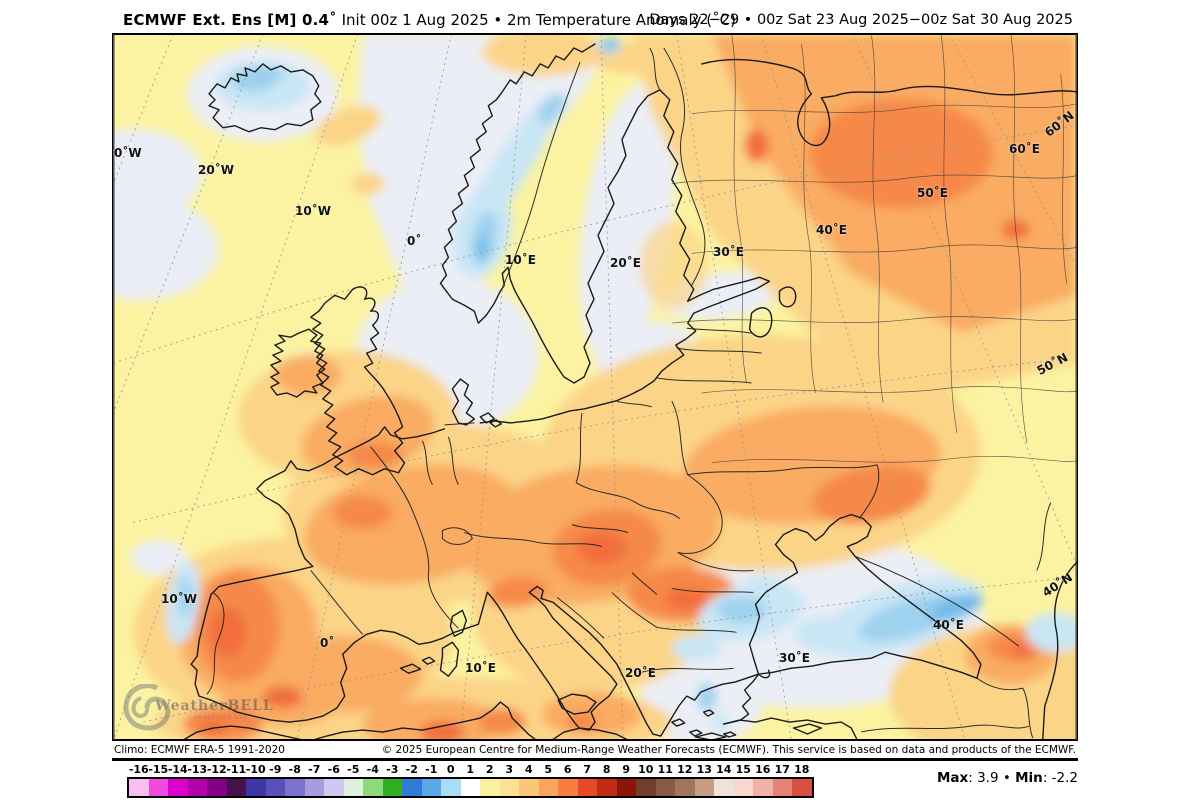  I want to click on colorbar-cell: 18, so click(802, 779).